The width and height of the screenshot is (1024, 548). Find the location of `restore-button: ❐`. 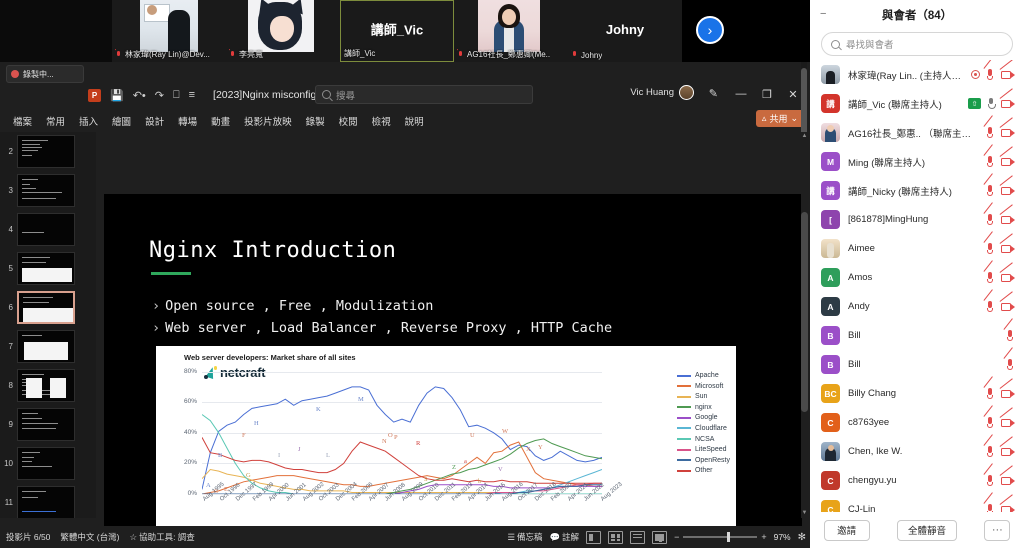

restore-button: ❐ is located at coordinates (767, 94).